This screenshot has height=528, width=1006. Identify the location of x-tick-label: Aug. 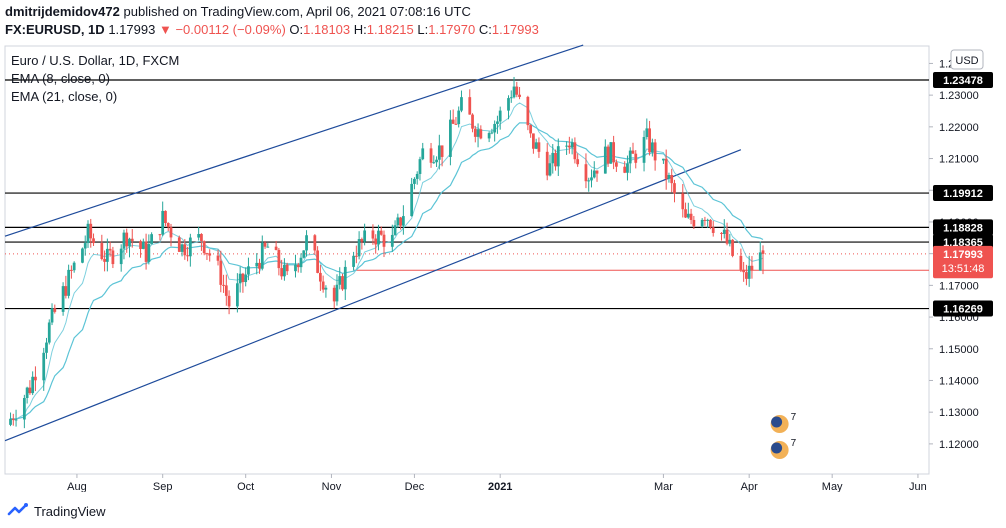
(77, 486).